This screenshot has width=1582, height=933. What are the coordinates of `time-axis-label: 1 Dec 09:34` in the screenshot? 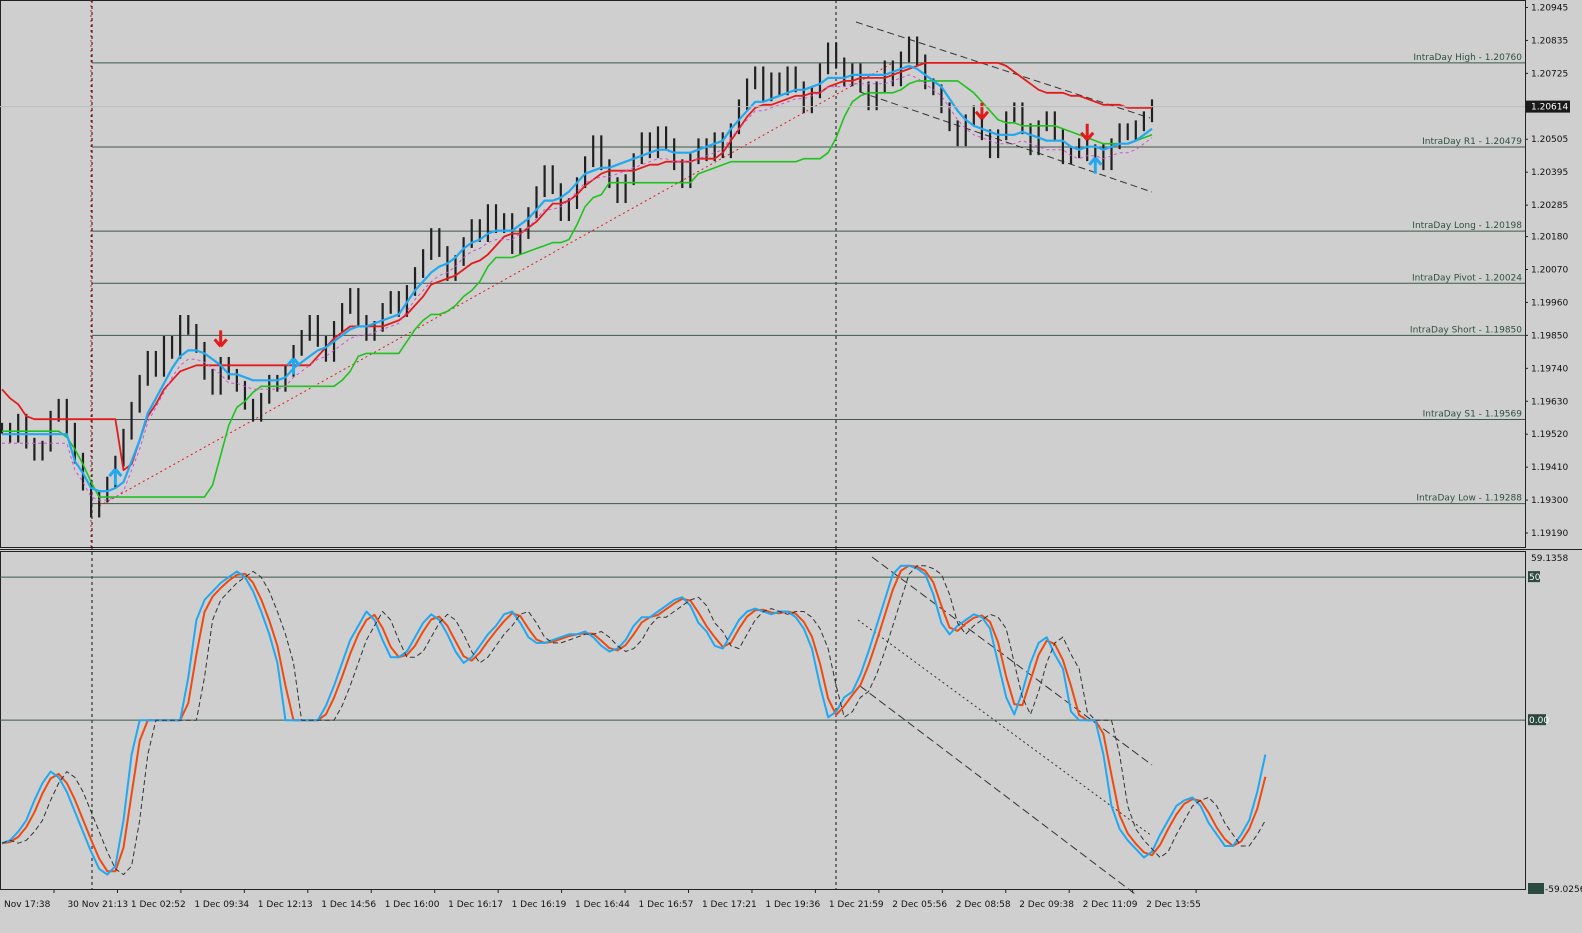 It's located at (221, 905).